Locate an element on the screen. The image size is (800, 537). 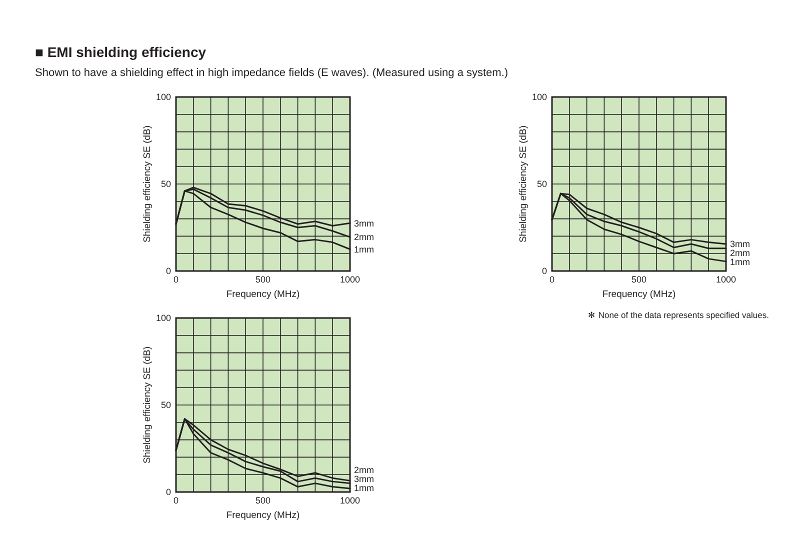
text: ✻ None of the data represents specified values. is located at coordinates (678, 315).